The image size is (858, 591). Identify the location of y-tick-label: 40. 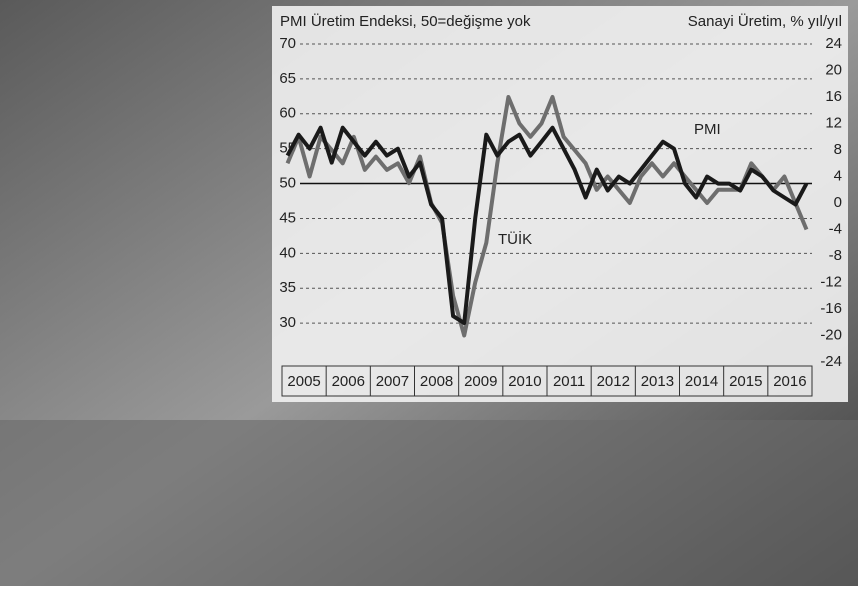
(287, 252).